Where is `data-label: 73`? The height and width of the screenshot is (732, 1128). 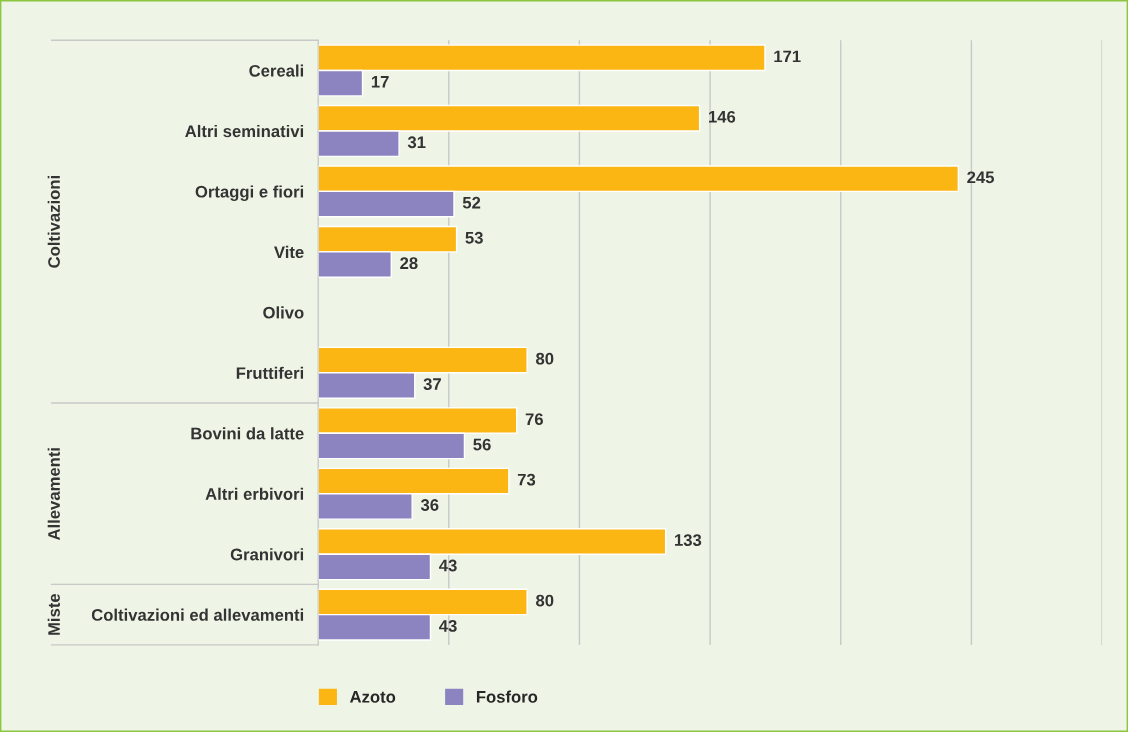
data-label: 73 is located at coordinates (526, 479).